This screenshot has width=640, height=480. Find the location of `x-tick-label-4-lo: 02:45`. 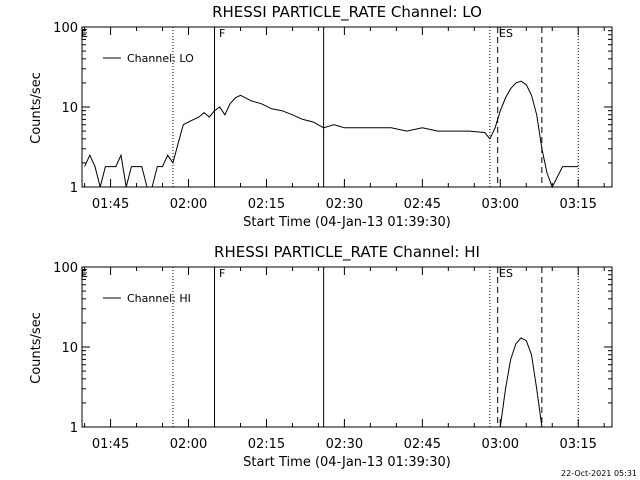

x-tick-label-4-lo: 02:45 is located at coordinates (422, 204).